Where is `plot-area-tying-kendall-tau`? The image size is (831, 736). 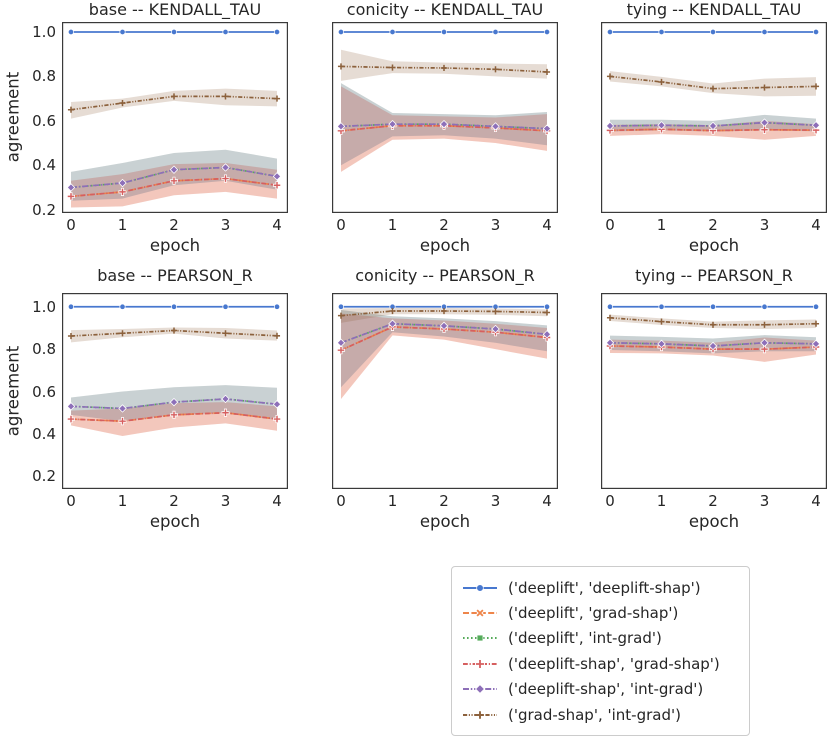 plot-area-tying-kendall-tau is located at coordinates (714, 117).